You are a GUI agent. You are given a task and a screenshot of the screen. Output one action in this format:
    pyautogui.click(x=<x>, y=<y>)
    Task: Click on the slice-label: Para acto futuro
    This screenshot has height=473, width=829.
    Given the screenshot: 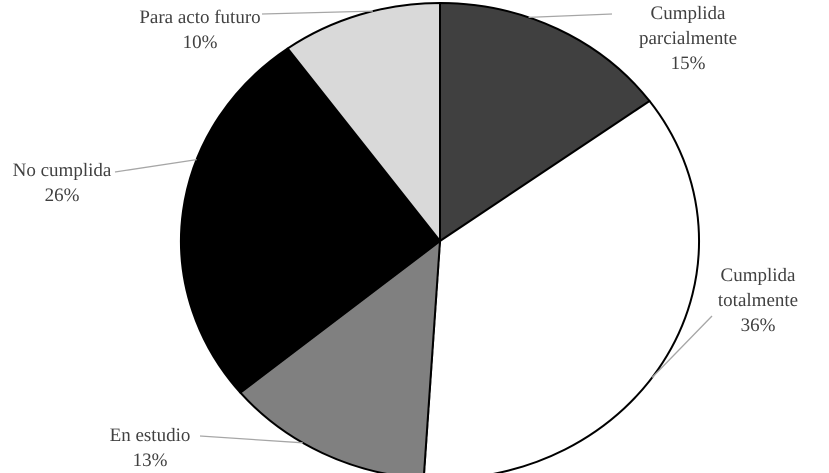 What is the action you would take?
    pyautogui.click(x=200, y=17)
    